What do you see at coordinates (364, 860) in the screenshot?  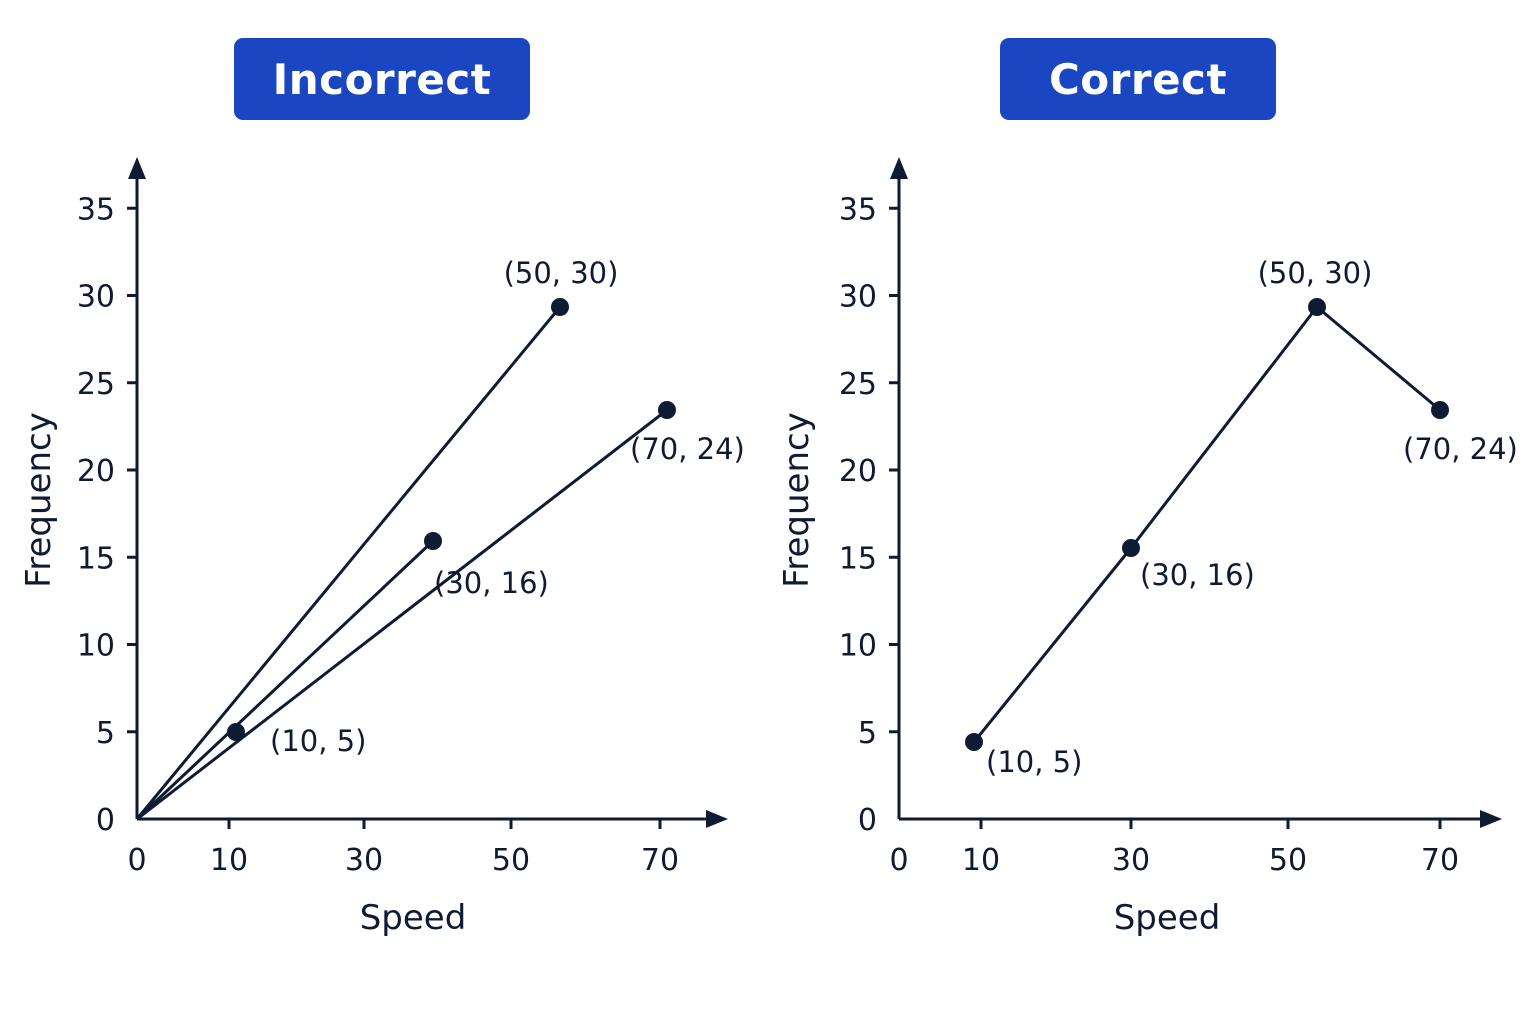 I see `incorrect-x-tick-label: 30` at bounding box center [364, 860].